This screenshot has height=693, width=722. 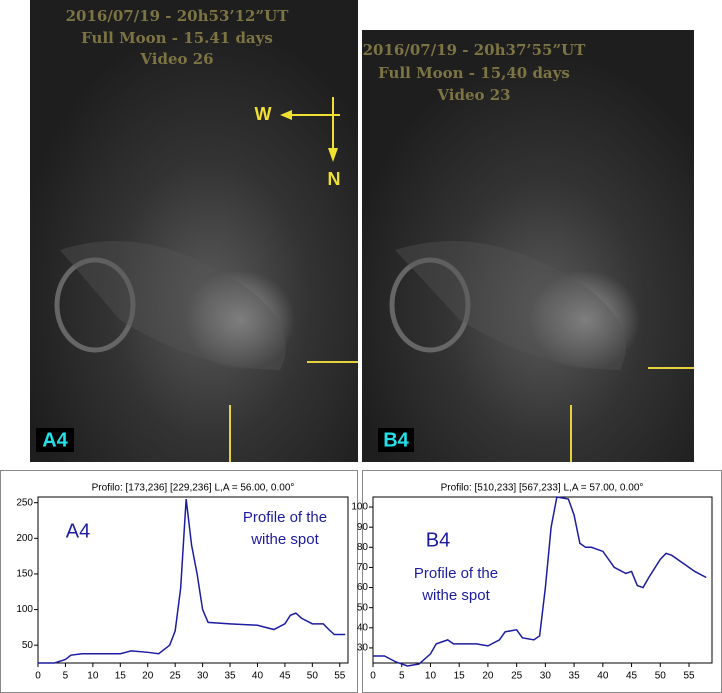 What do you see at coordinates (363, 648) in the screenshot?
I see `y-tick-label: 30` at bounding box center [363, 648].